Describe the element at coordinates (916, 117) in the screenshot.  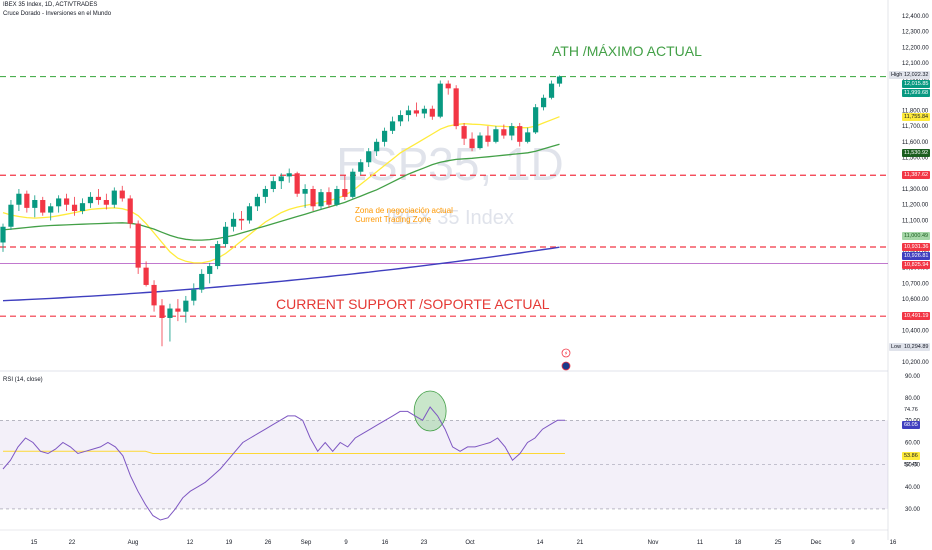
I see `price-badge: 11,755.84` at that location.